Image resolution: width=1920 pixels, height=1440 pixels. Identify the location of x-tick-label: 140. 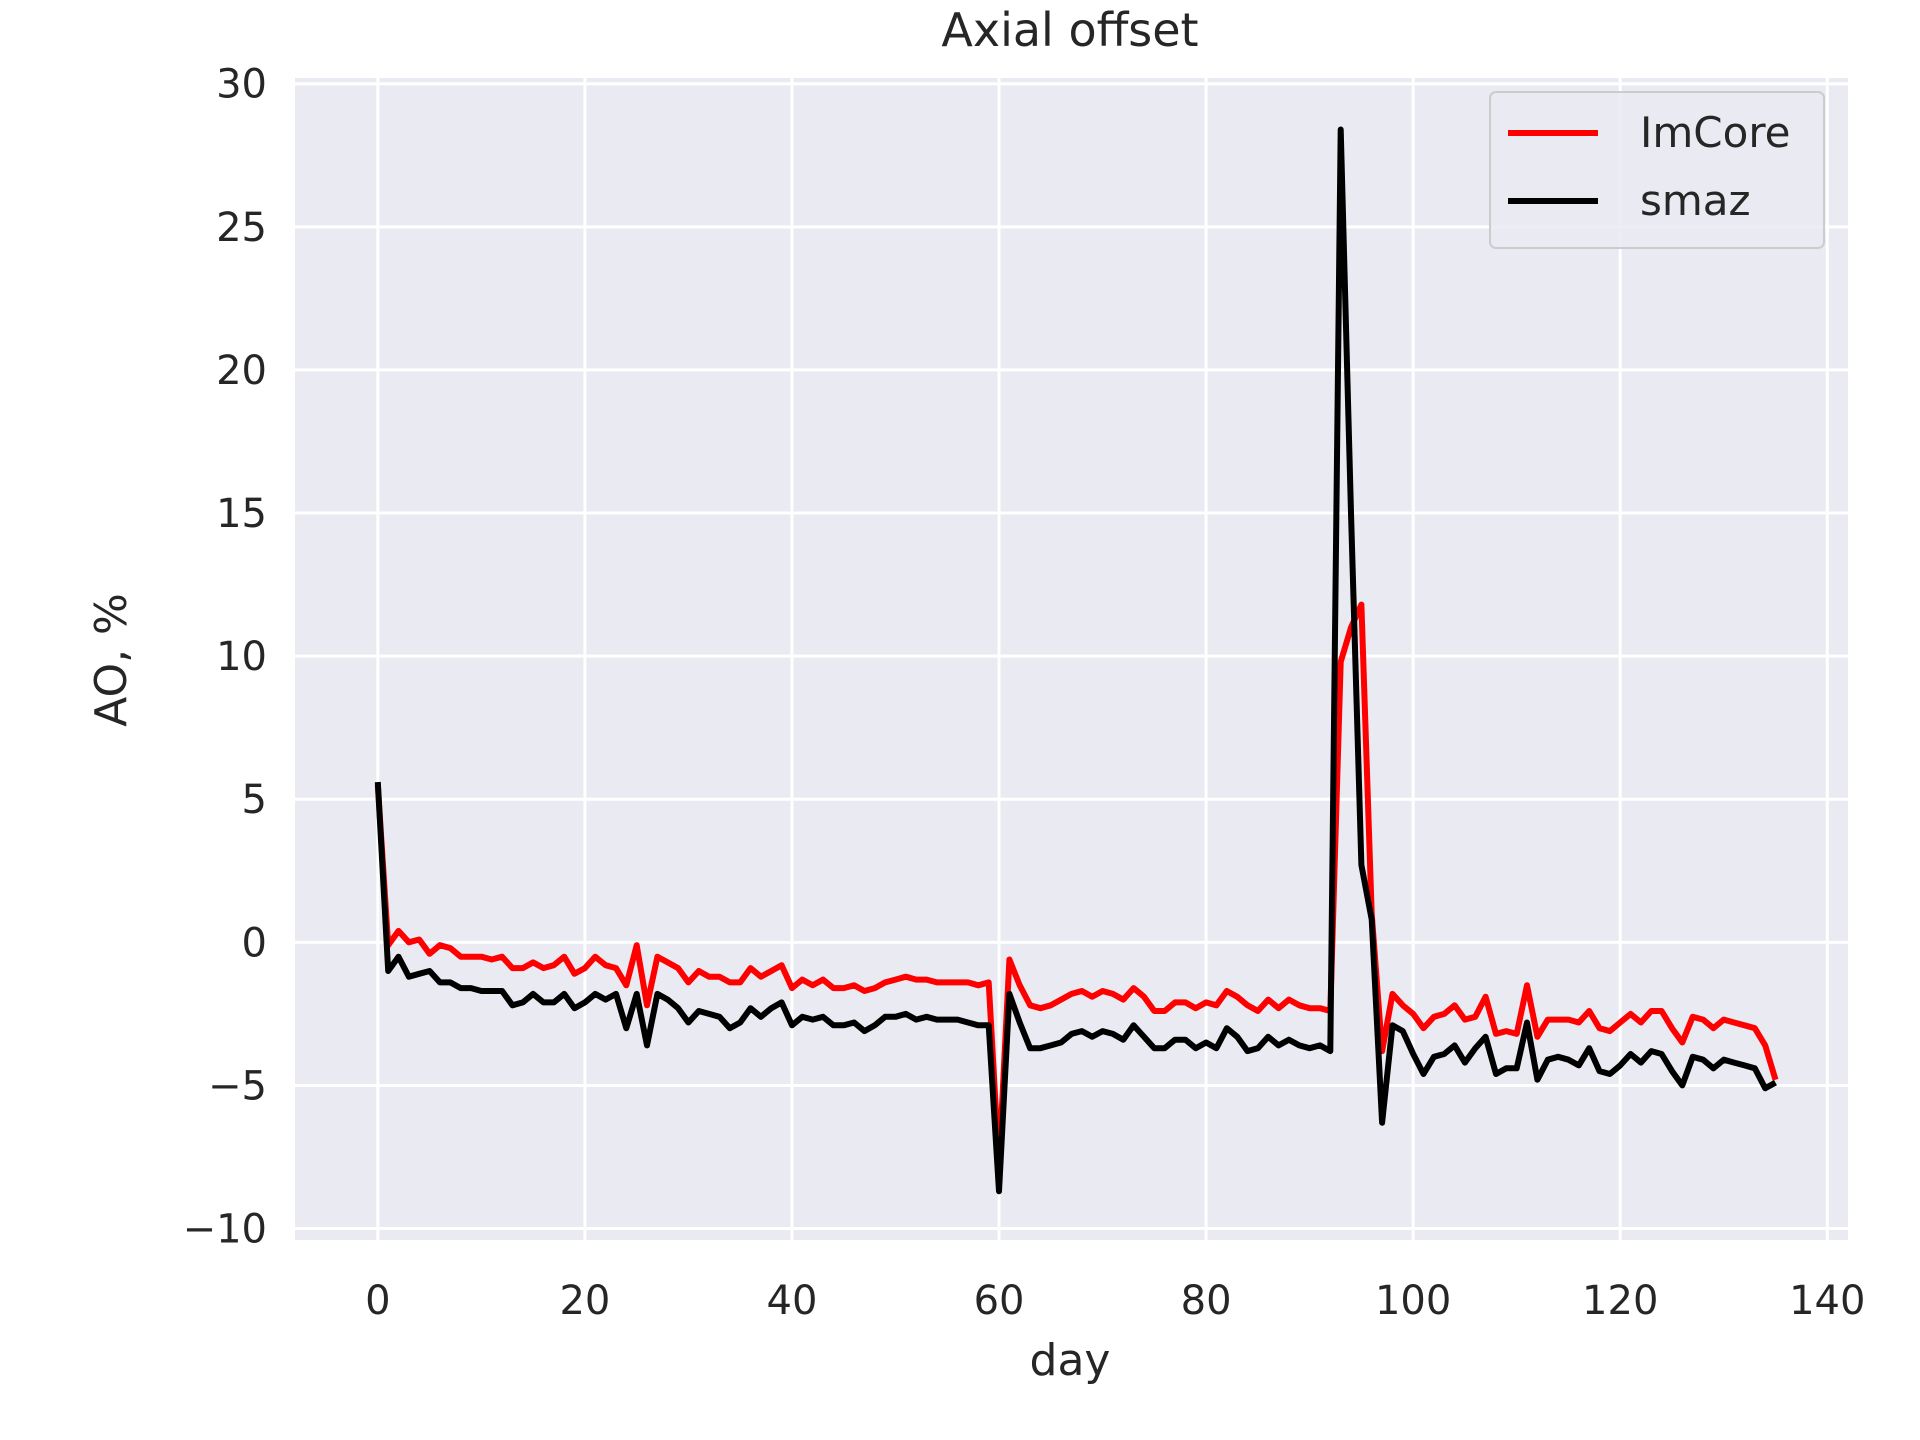
(1827, 1301).